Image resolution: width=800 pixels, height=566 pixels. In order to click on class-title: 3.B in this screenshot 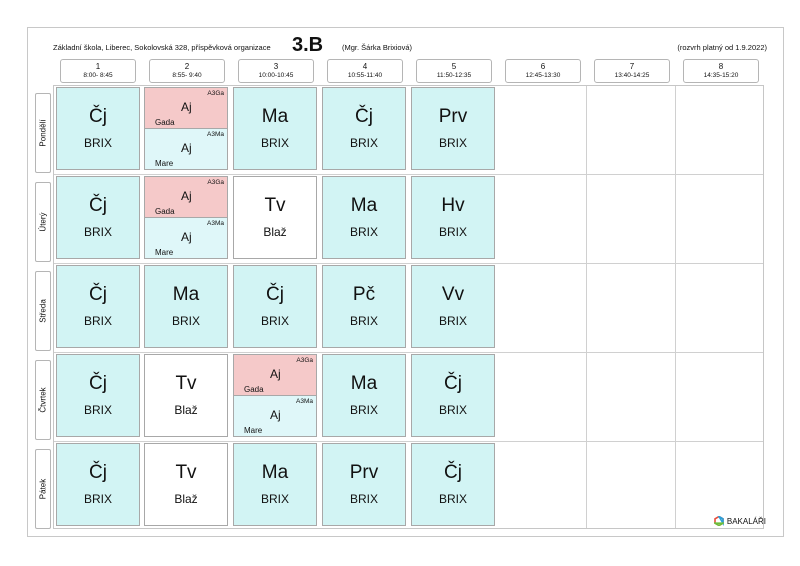, I will do `click(308, 45)`.